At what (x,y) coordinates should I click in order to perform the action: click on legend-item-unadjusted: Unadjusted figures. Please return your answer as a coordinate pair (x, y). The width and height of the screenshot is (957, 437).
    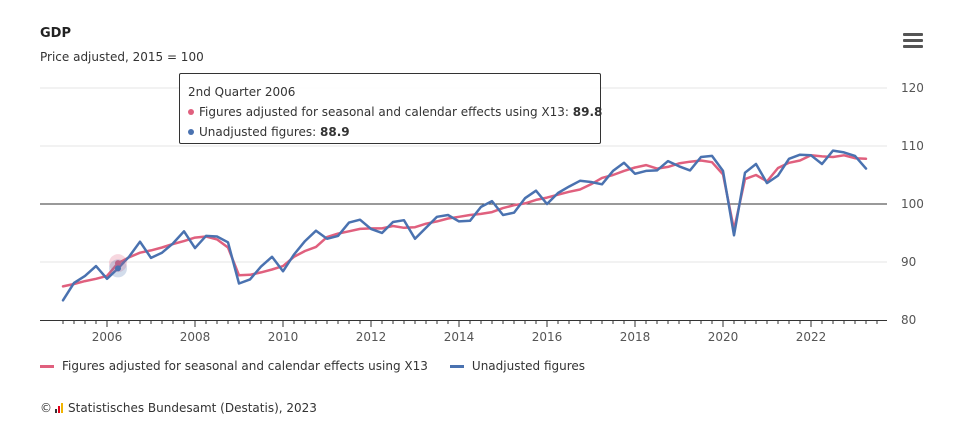
    Looking at the image, I should click on (517, 366).